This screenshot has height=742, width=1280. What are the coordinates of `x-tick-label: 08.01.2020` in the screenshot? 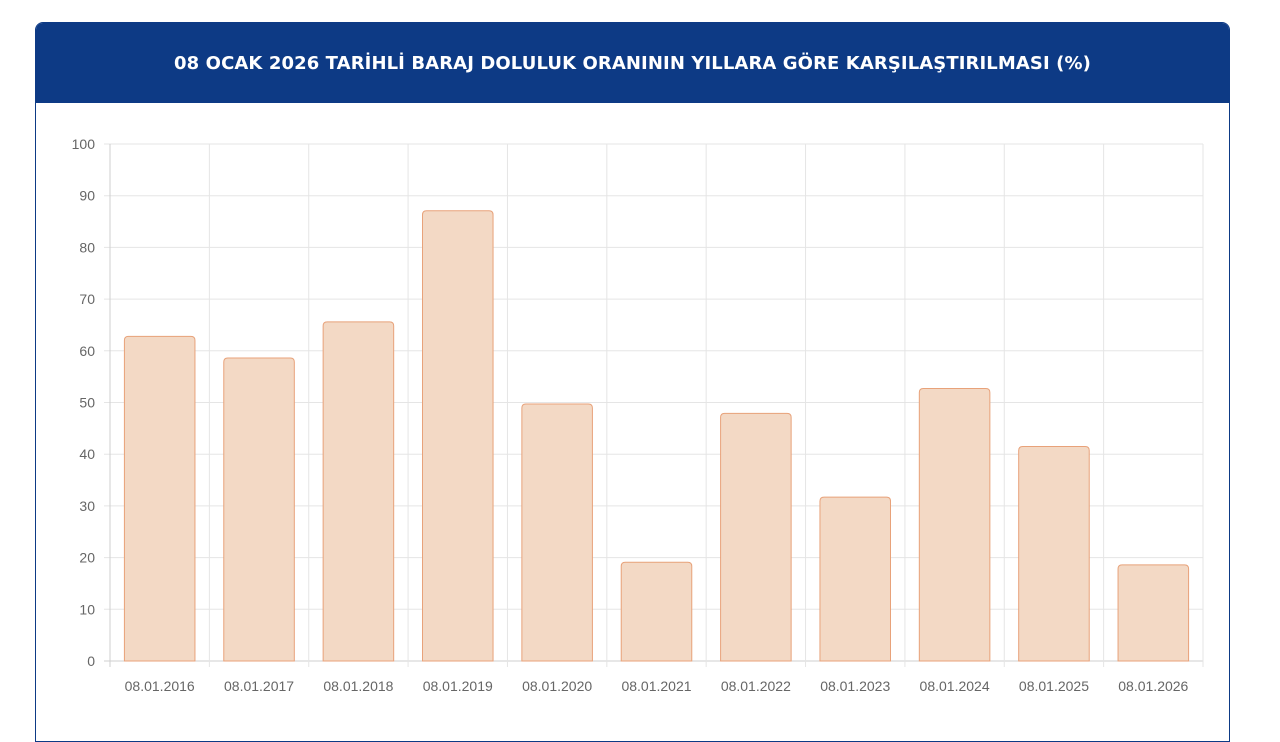 It's located at (557, 686).